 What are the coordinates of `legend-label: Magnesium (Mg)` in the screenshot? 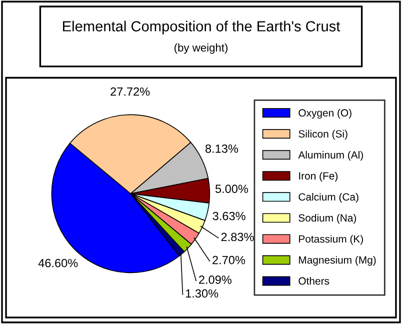 It's located at (337, 261).